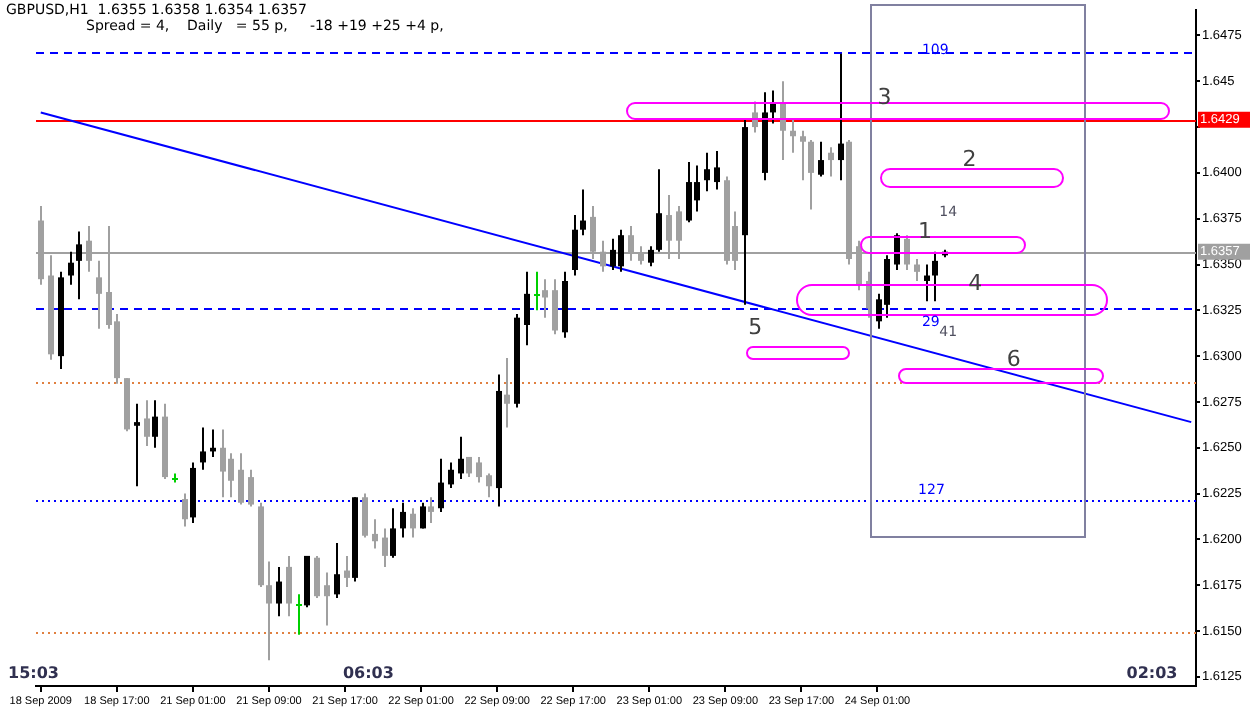 The width and height of the screenshot is (1250, 722). Describe the element at coordinates (1013, 358) in the screenshot. I see `annotation: 6` at that location.